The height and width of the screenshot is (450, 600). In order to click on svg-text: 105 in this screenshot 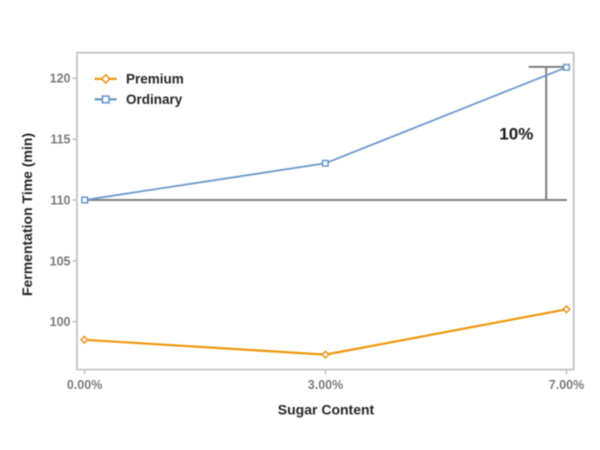, I will do `click(60, 261)`.